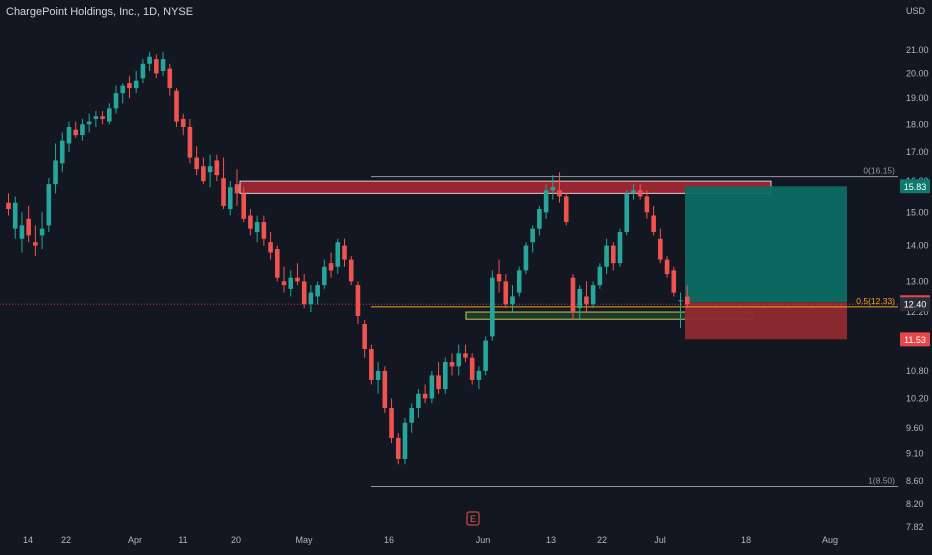  What do you see at coordinates (915, 275) in the screenshot?
I see `price-axis` at bounding box center [915, 275].